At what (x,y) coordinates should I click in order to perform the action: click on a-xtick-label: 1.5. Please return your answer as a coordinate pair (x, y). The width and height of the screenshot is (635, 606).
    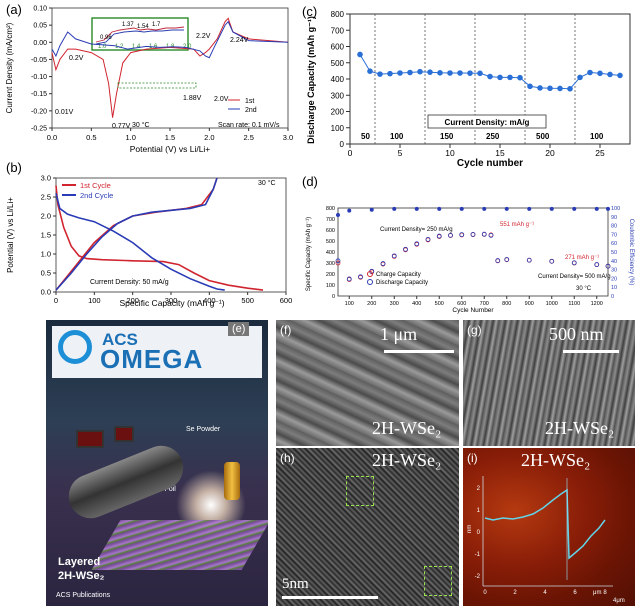
    Looking at the image, I should click on (170, 137).